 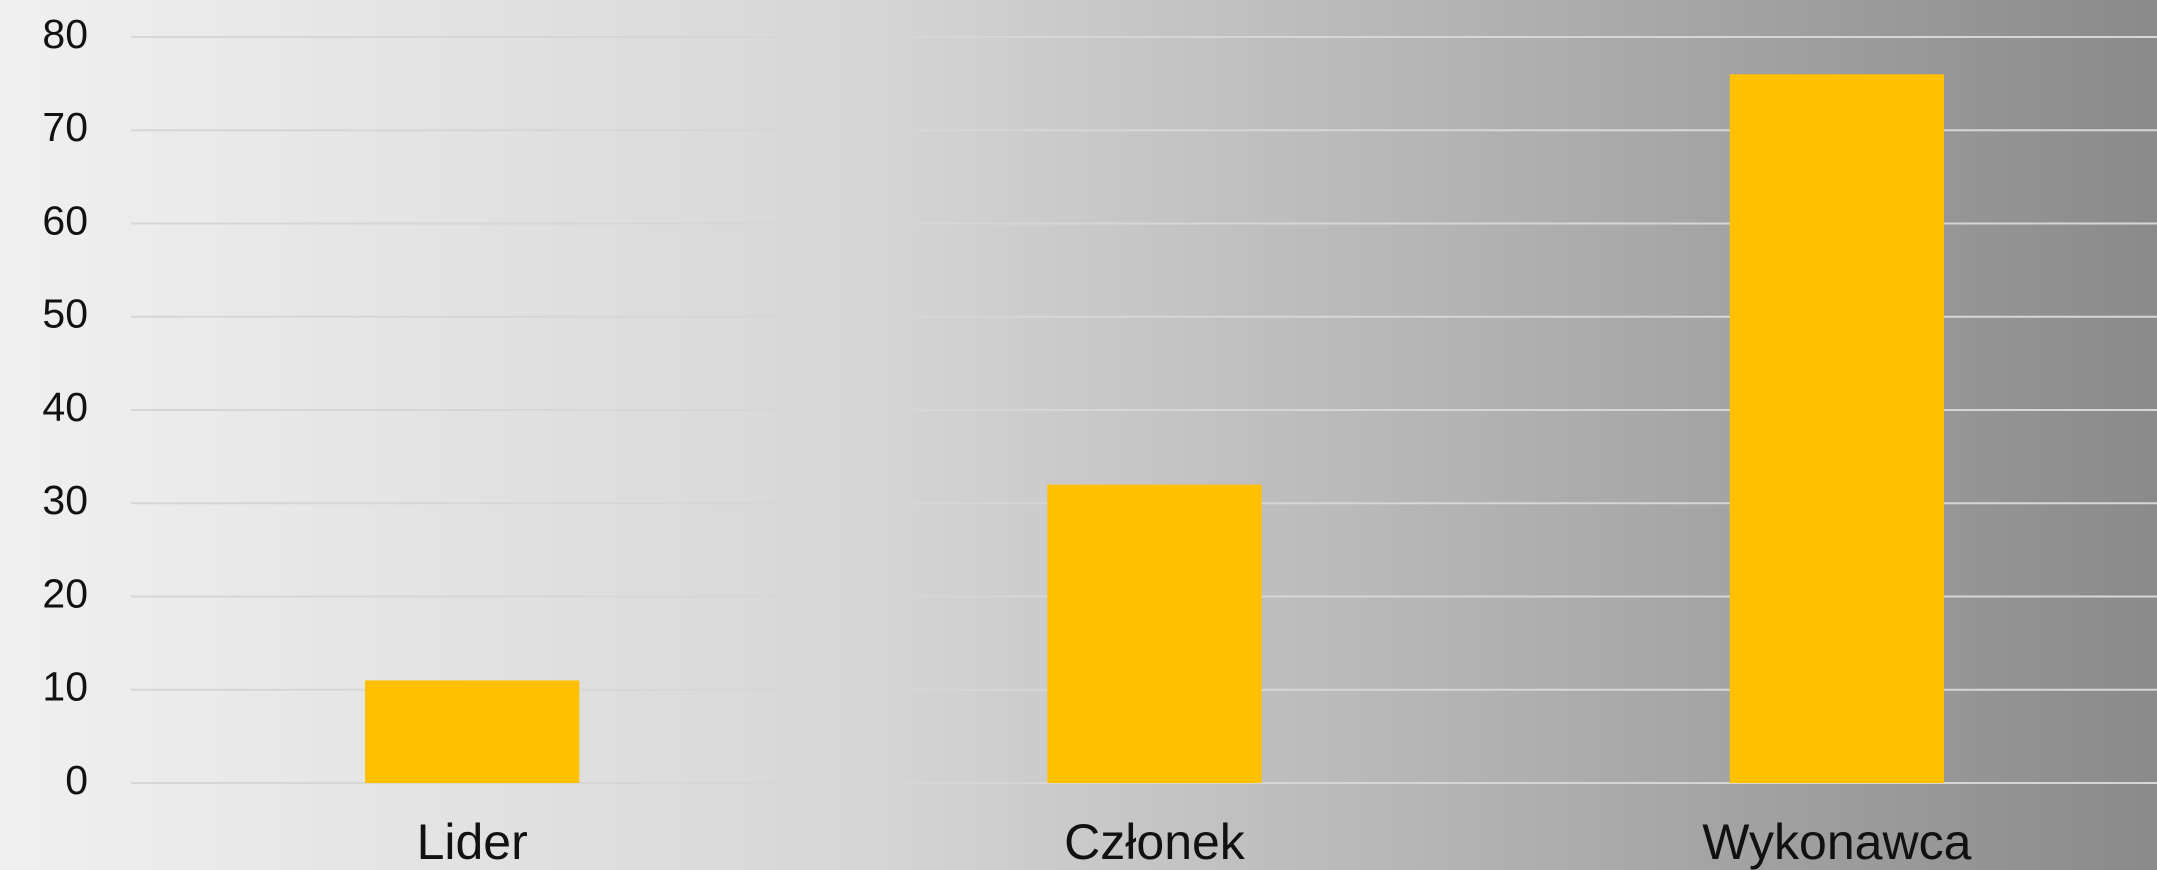 I want to click on x-tick-label: Wykonawca, so click(x=1836, y=842).